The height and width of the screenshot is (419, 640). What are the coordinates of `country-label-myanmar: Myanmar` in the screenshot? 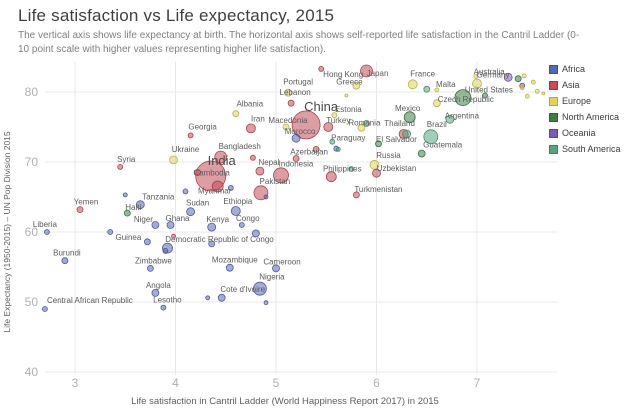 It's located at (215, 191).